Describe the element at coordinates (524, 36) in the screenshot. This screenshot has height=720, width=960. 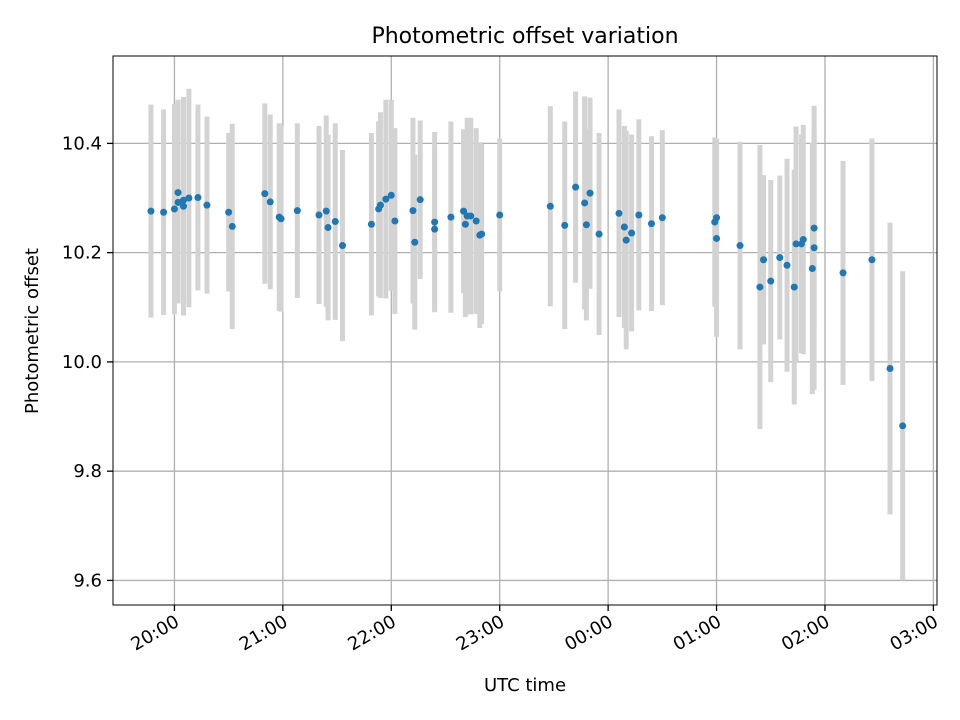
I see `chart-title: Photometric offset variation` at that location.